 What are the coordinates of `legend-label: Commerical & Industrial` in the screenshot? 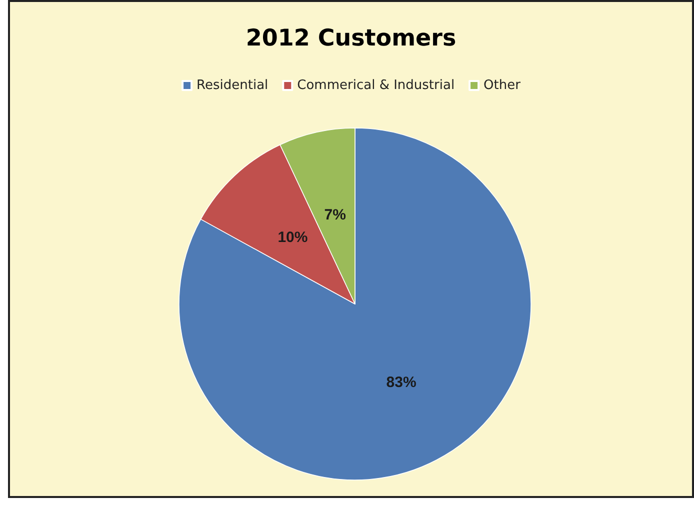 It's located at (376, 85).